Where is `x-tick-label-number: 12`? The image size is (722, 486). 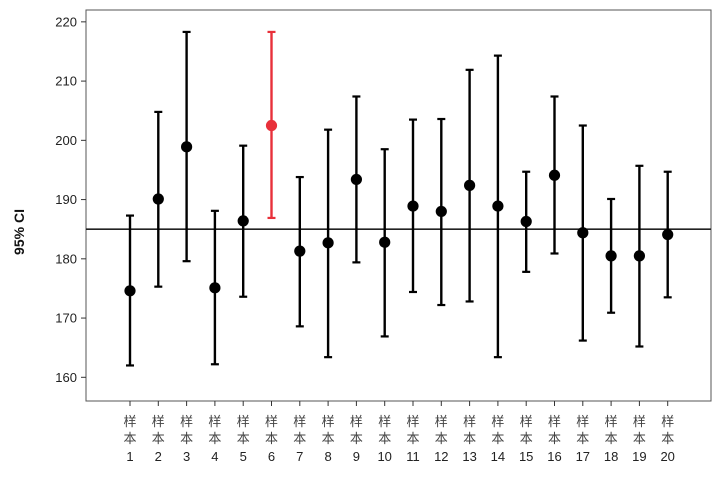
x-tick-label-number: 12 is located at coordinates (441, 456).